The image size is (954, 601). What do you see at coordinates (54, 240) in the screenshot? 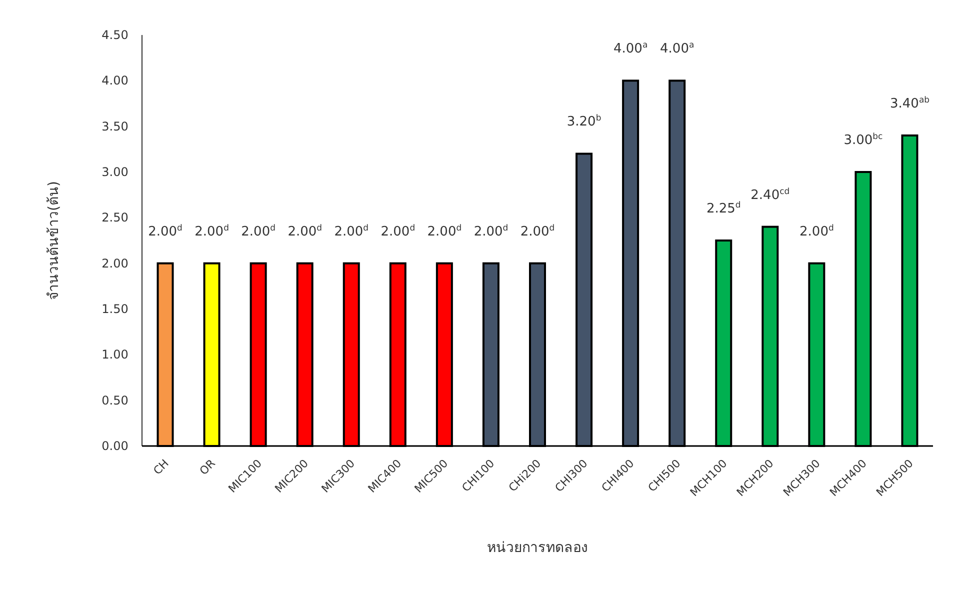
I see `y-axis-title: จำนวนต้นข้าว(ต้น)` at bounding box center [54, 240].